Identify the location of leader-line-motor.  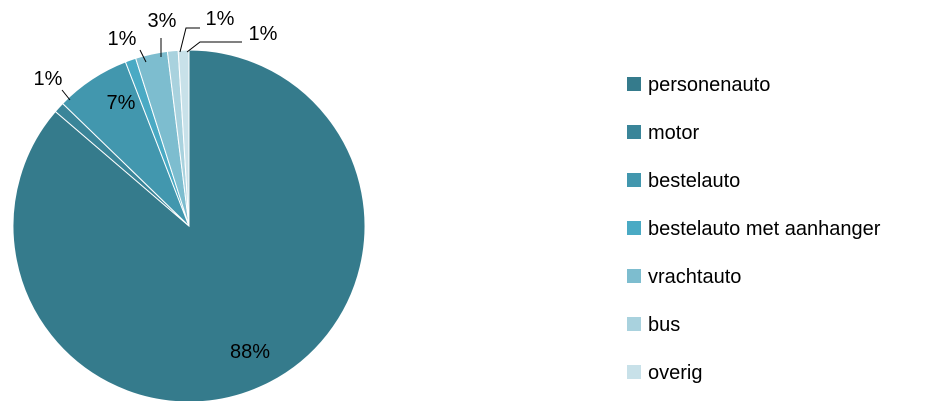
(66, 95).